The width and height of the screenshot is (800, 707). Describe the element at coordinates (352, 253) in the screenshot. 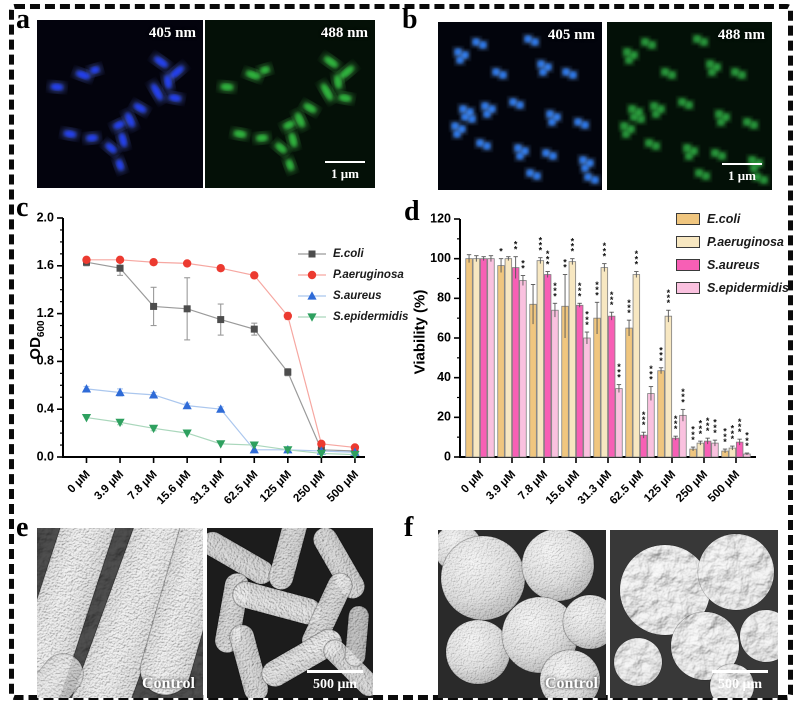

I see `legend-item: E.coli` at that location.